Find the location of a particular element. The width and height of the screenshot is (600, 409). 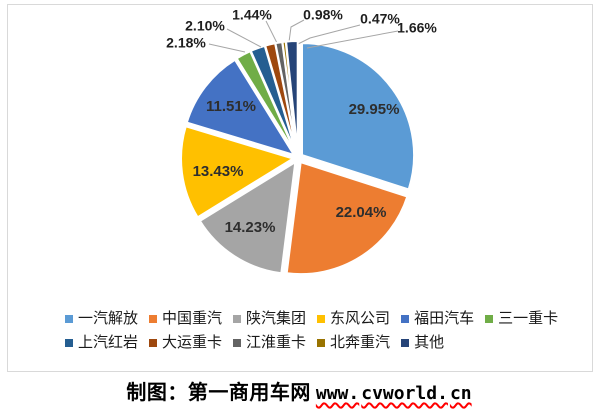

pct-label-4: 11.51% is located at coordinates (231, 106).